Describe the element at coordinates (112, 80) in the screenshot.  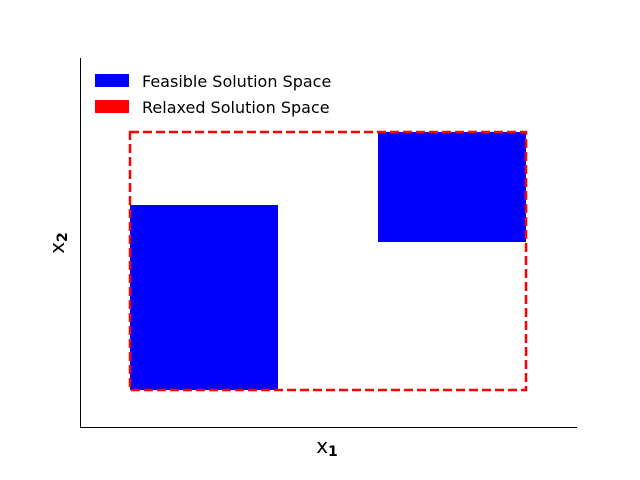
I see `legend-swatch-feasible` at that location.